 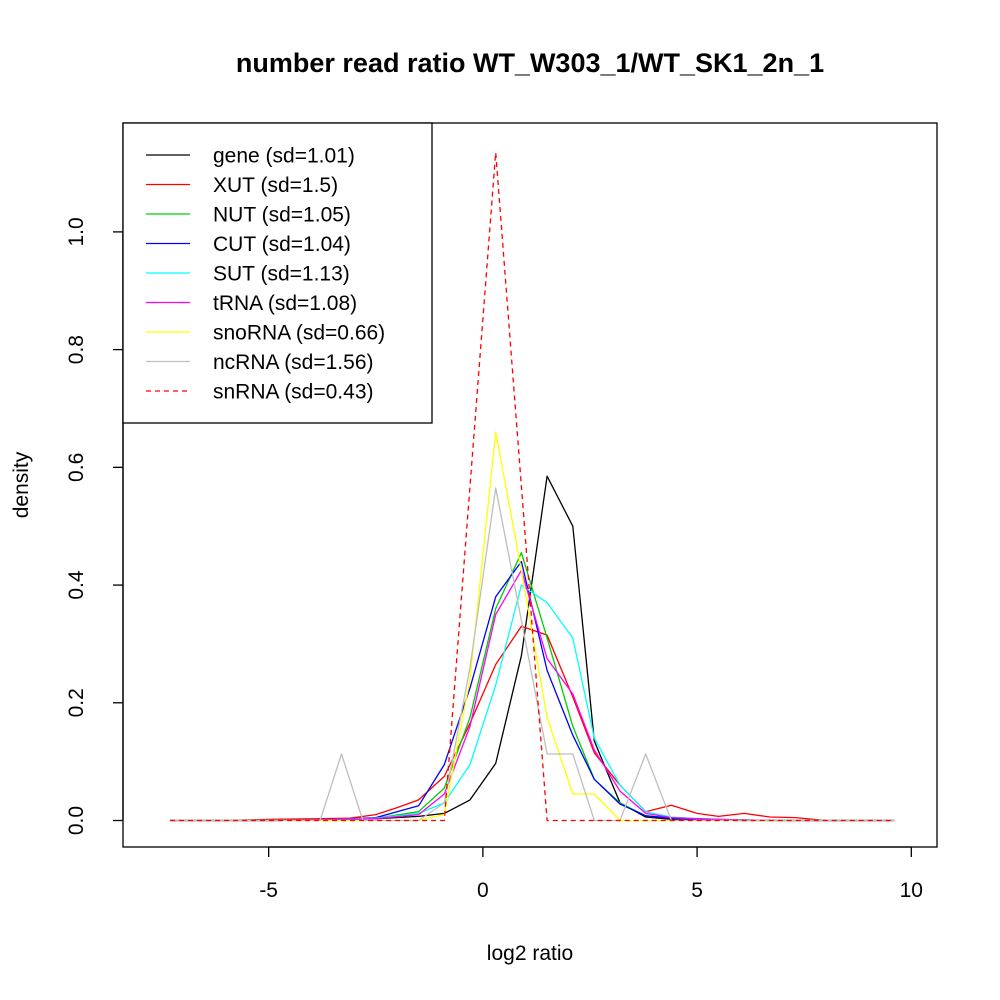 What do you see at coordinates (76, 702) in the screenshot?
I see `y-tick-label: 0.2` at bounding box center [76, 702].